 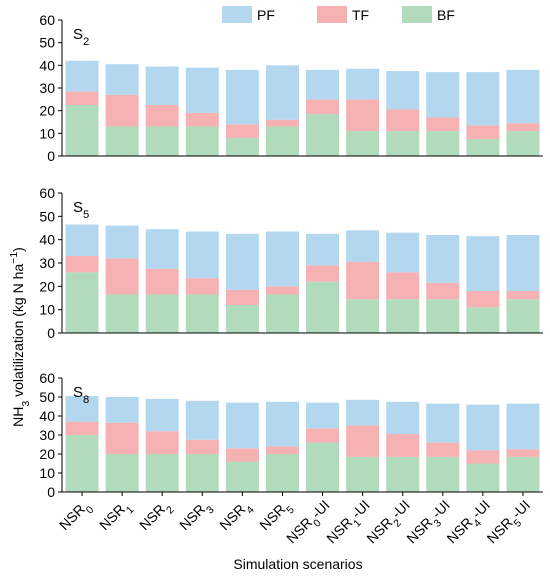 I want to click on legend-label: TF, so click(x=360, y=15).